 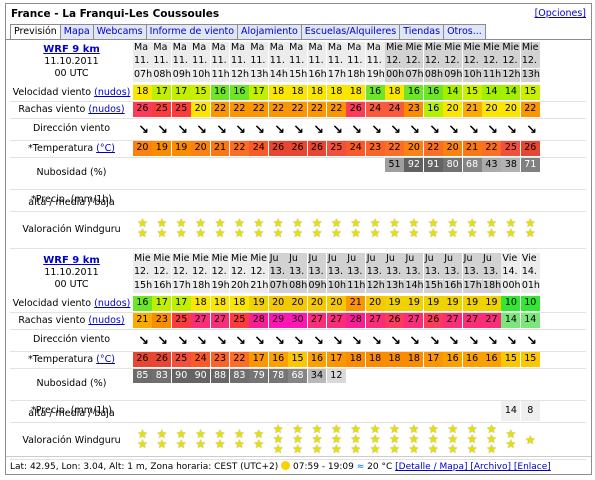 What do you see at coordinates (491, 303) in the screenshot?
I see `wind-speed-cell: 19` at bounding box center [491, 303].